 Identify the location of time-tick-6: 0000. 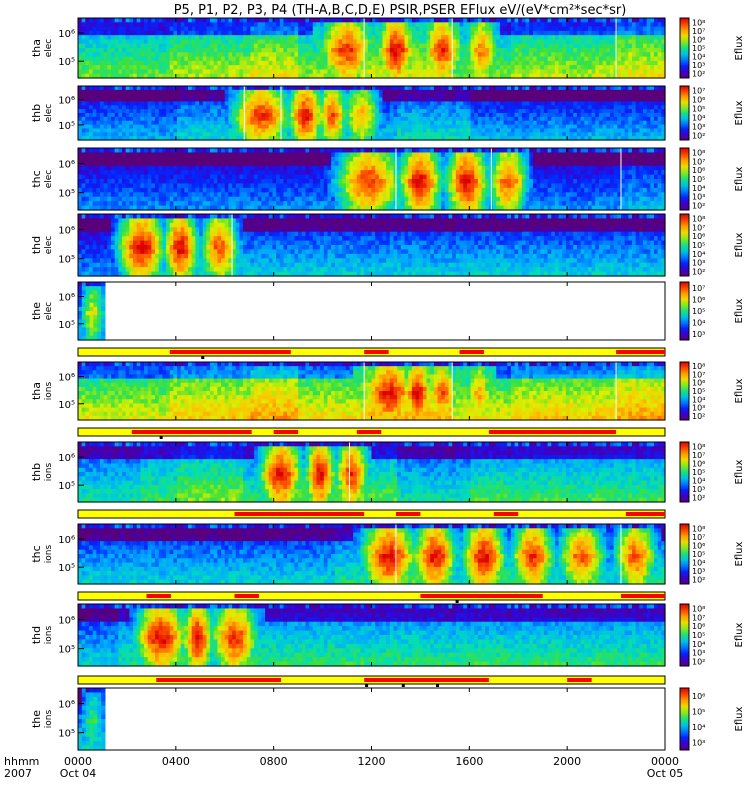
(665, 761).